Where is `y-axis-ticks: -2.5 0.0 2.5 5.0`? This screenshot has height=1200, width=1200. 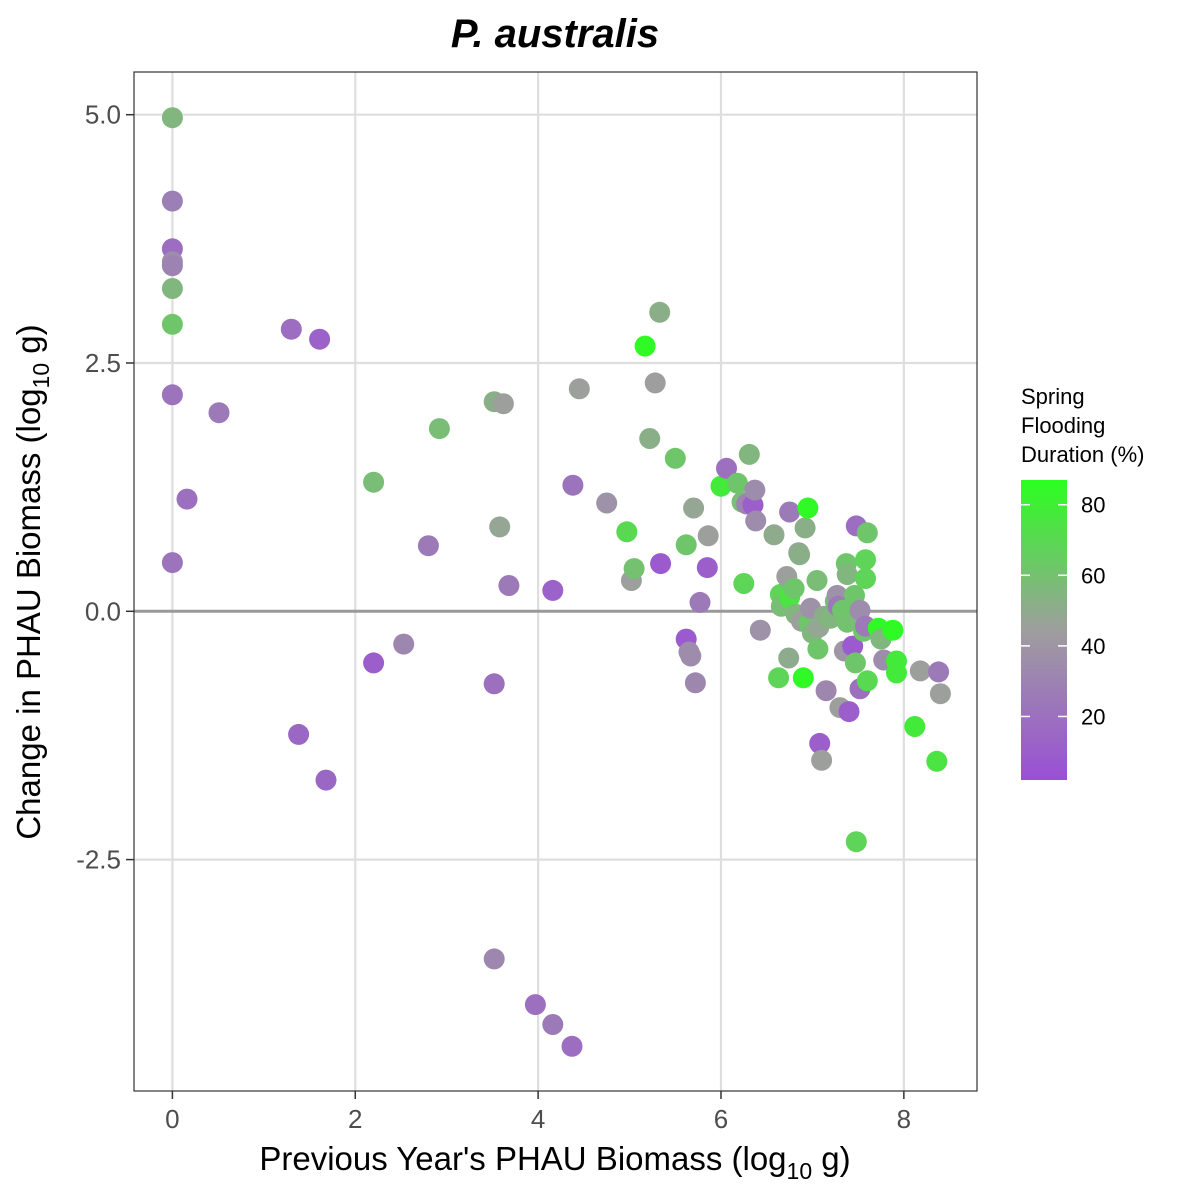 y-axis-ticks: -2.5 0.0 2.5 5.0 is located at coordinates (105, 487).